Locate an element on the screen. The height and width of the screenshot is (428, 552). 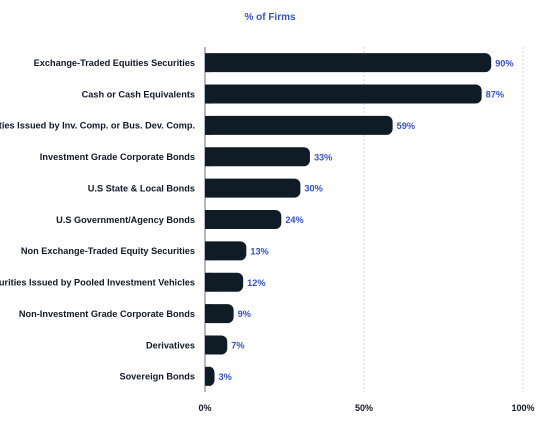
category-label: Derivatives is located at coordinates (170, 345).